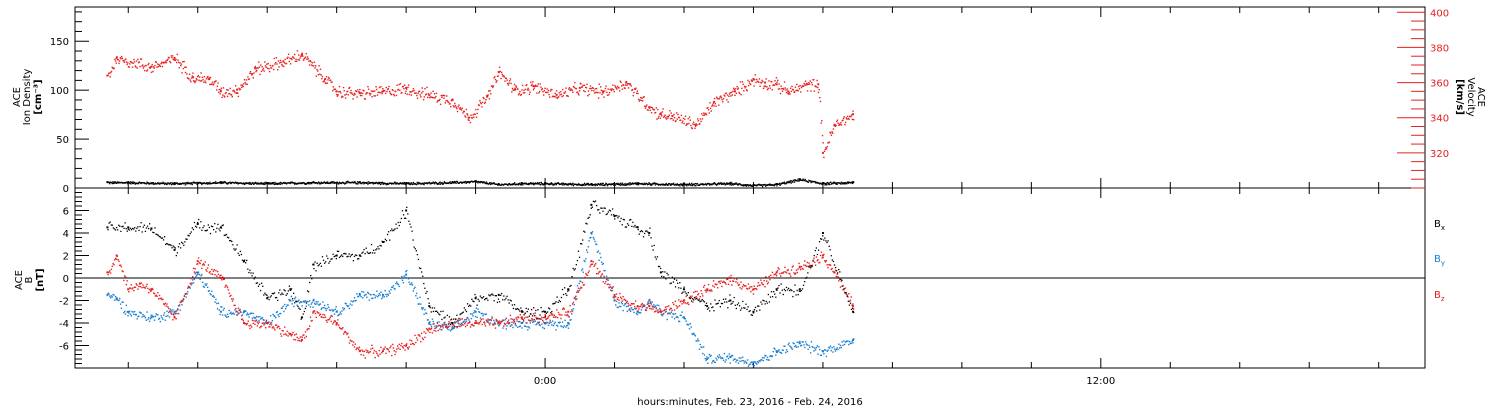 The height and width of the screenshot is (410, 1500). Describe the element at coordinates (1439, 154) in the screenshot. I see `velocity-tick-label: 320` at that location.